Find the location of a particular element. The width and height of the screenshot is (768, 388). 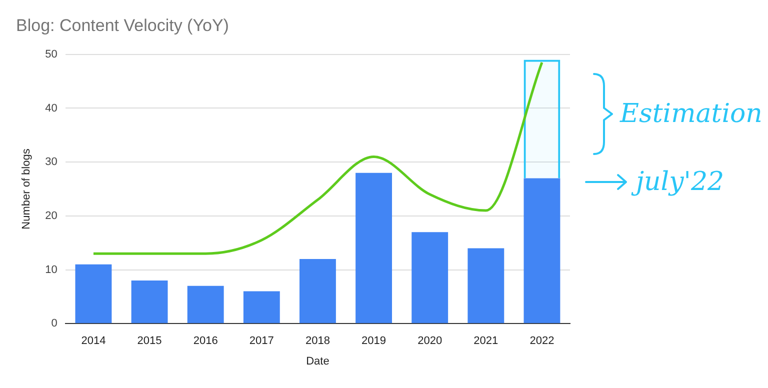

x-tick-label: 2014 is located at coordinates (93, 341).